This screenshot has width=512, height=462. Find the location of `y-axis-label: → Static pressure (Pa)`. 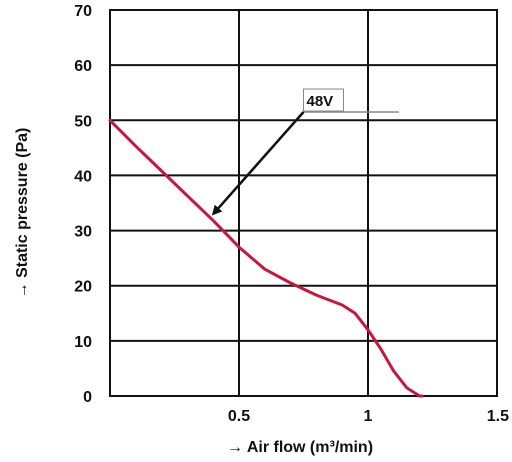

y-axis-label: → Static pressure (Pa) is located at coordinates (22, 213).